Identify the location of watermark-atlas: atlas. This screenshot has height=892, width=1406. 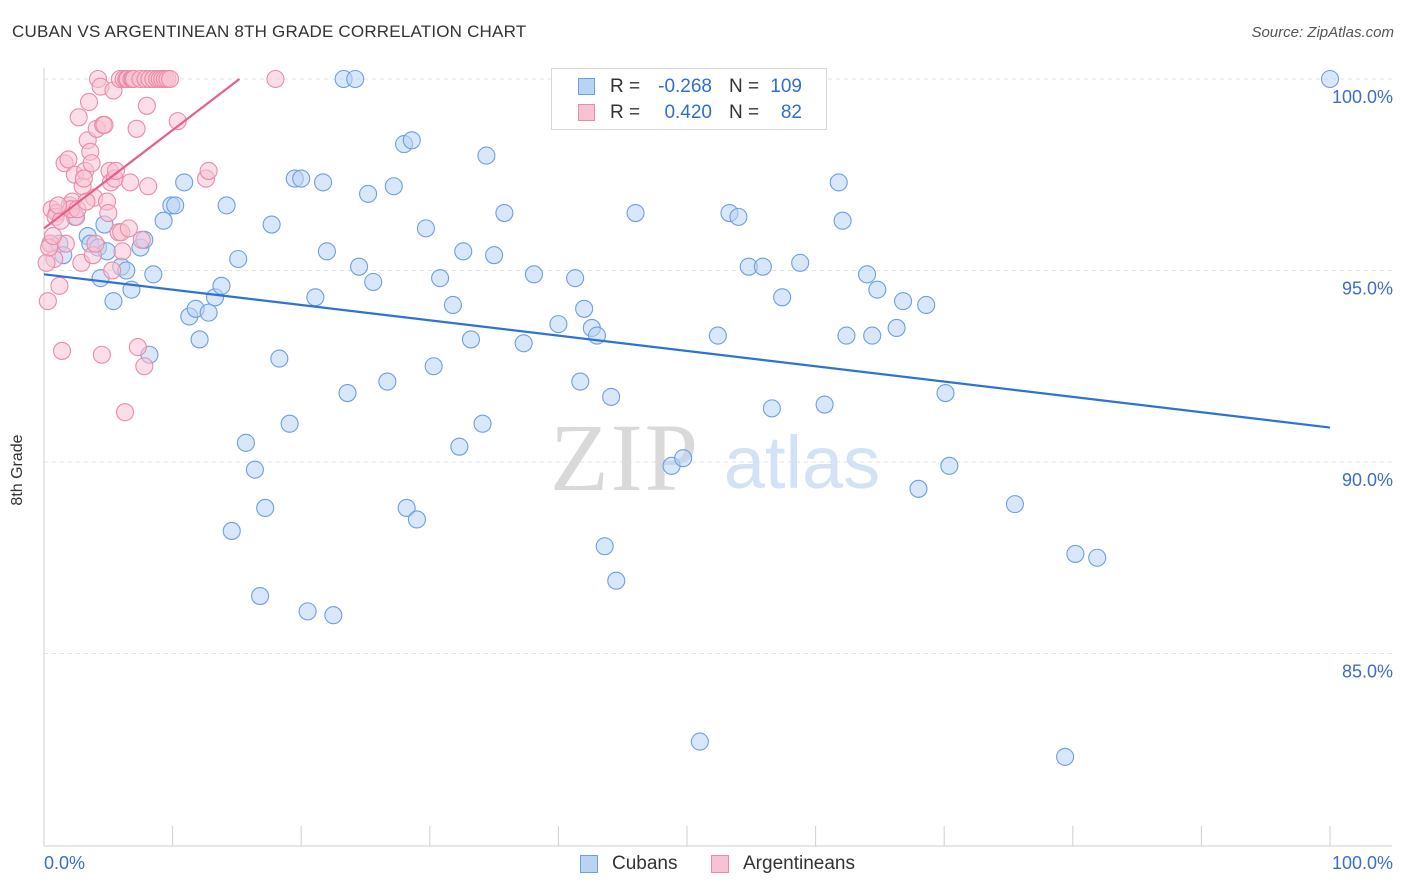
(802, 462).